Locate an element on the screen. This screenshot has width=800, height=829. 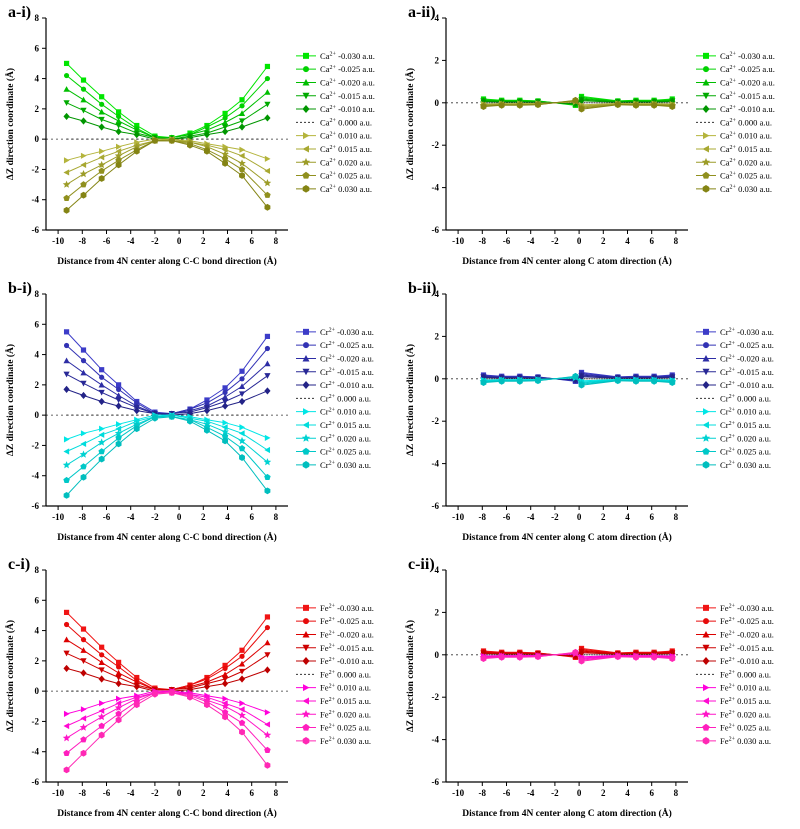
legend-label: Ca2+ -0.030 a.u. is located at coordinates (747, 56).